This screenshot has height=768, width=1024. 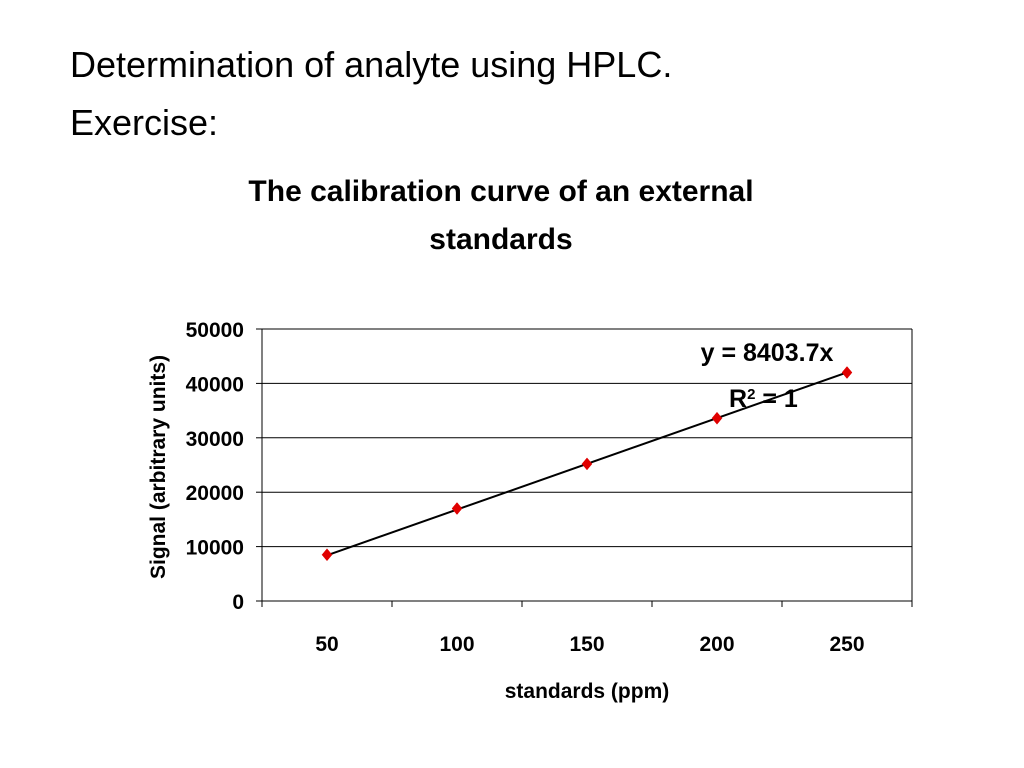 I want to click on r-squared-suffix: = 1, so click(x=776, y=399).